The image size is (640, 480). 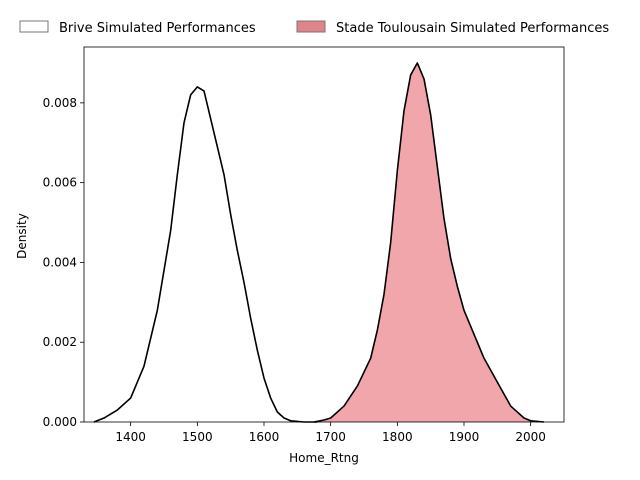 What do you see at coordinates (330, 437) in the screenshot?
I see `x-tick-label: 1700` at bounding box center [330, 437].